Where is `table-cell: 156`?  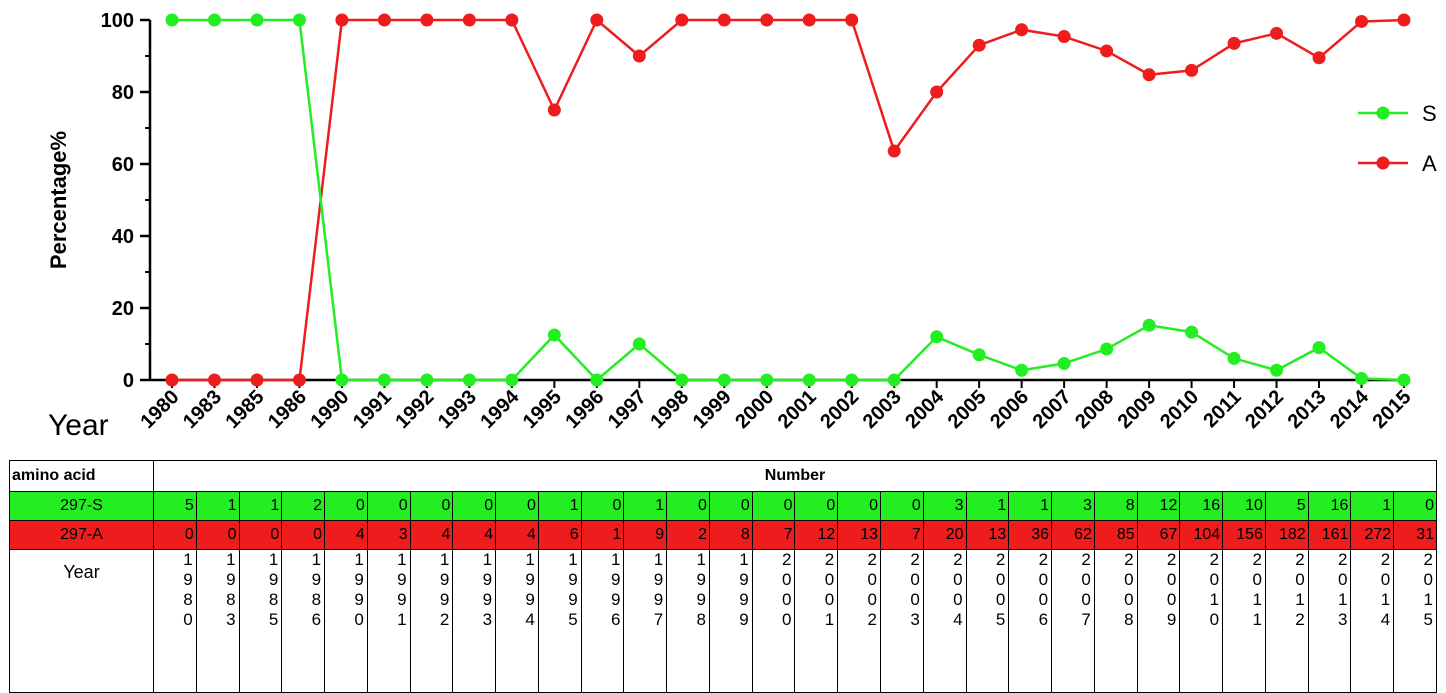 table-cell: 156 is located at coordinates (1244, 535).